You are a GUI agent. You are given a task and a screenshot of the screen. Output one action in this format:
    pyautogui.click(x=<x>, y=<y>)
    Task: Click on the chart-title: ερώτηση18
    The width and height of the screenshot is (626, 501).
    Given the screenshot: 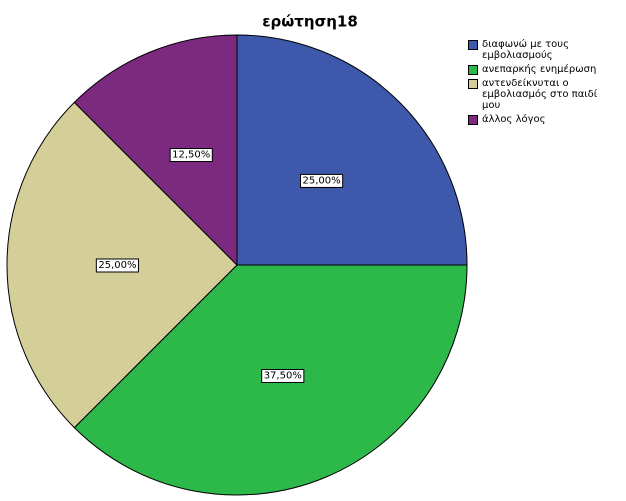 What is the action you would take?
    pyautogui.click(x=310, y=22)
    